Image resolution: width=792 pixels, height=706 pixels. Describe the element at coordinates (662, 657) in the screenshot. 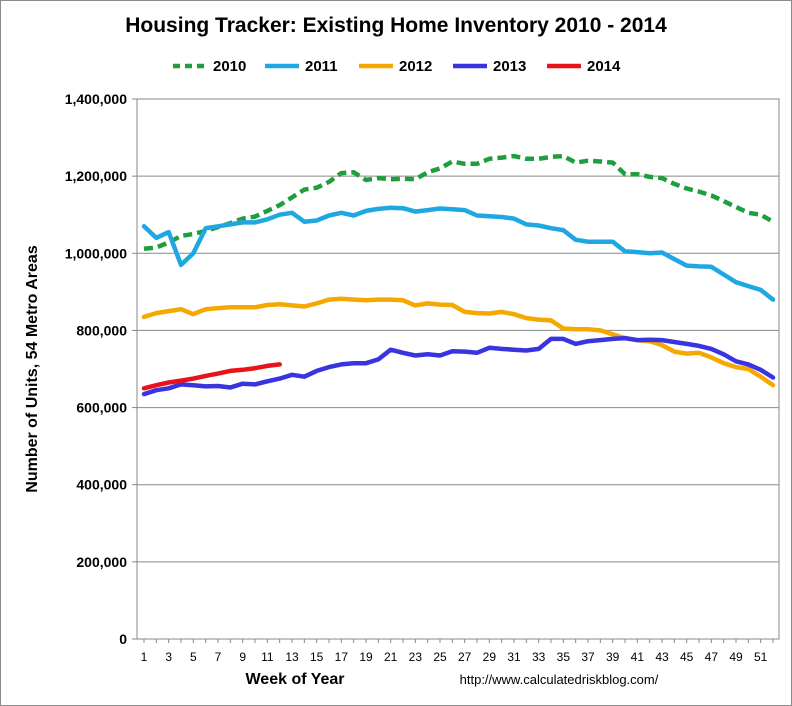

I see `x-tick-label: 43` at that location.